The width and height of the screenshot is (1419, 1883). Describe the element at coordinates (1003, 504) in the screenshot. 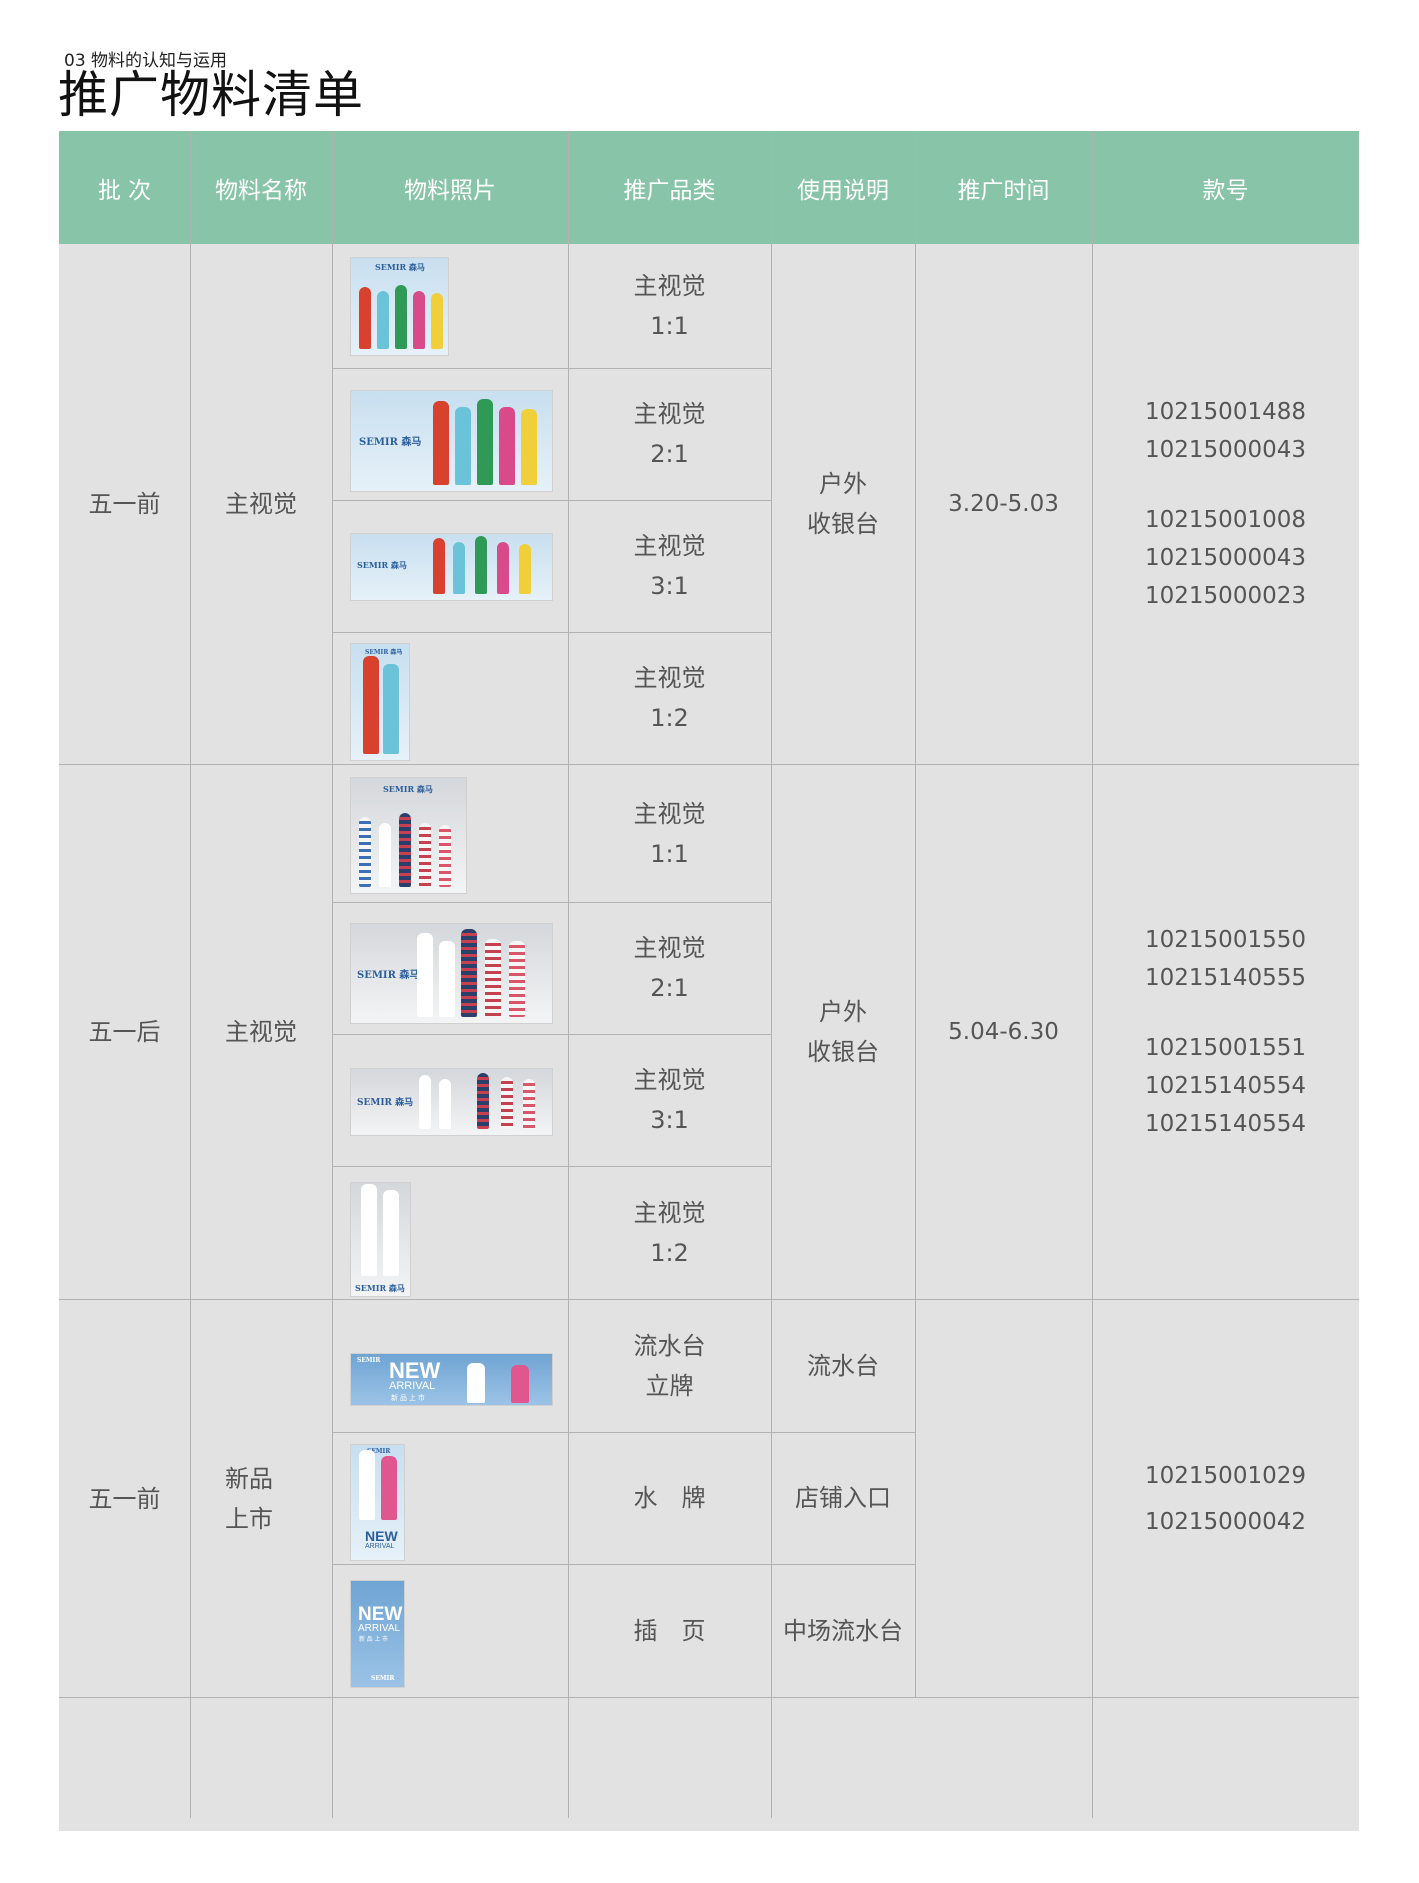

I see `time-cell: 3.20-5.03` at that location.